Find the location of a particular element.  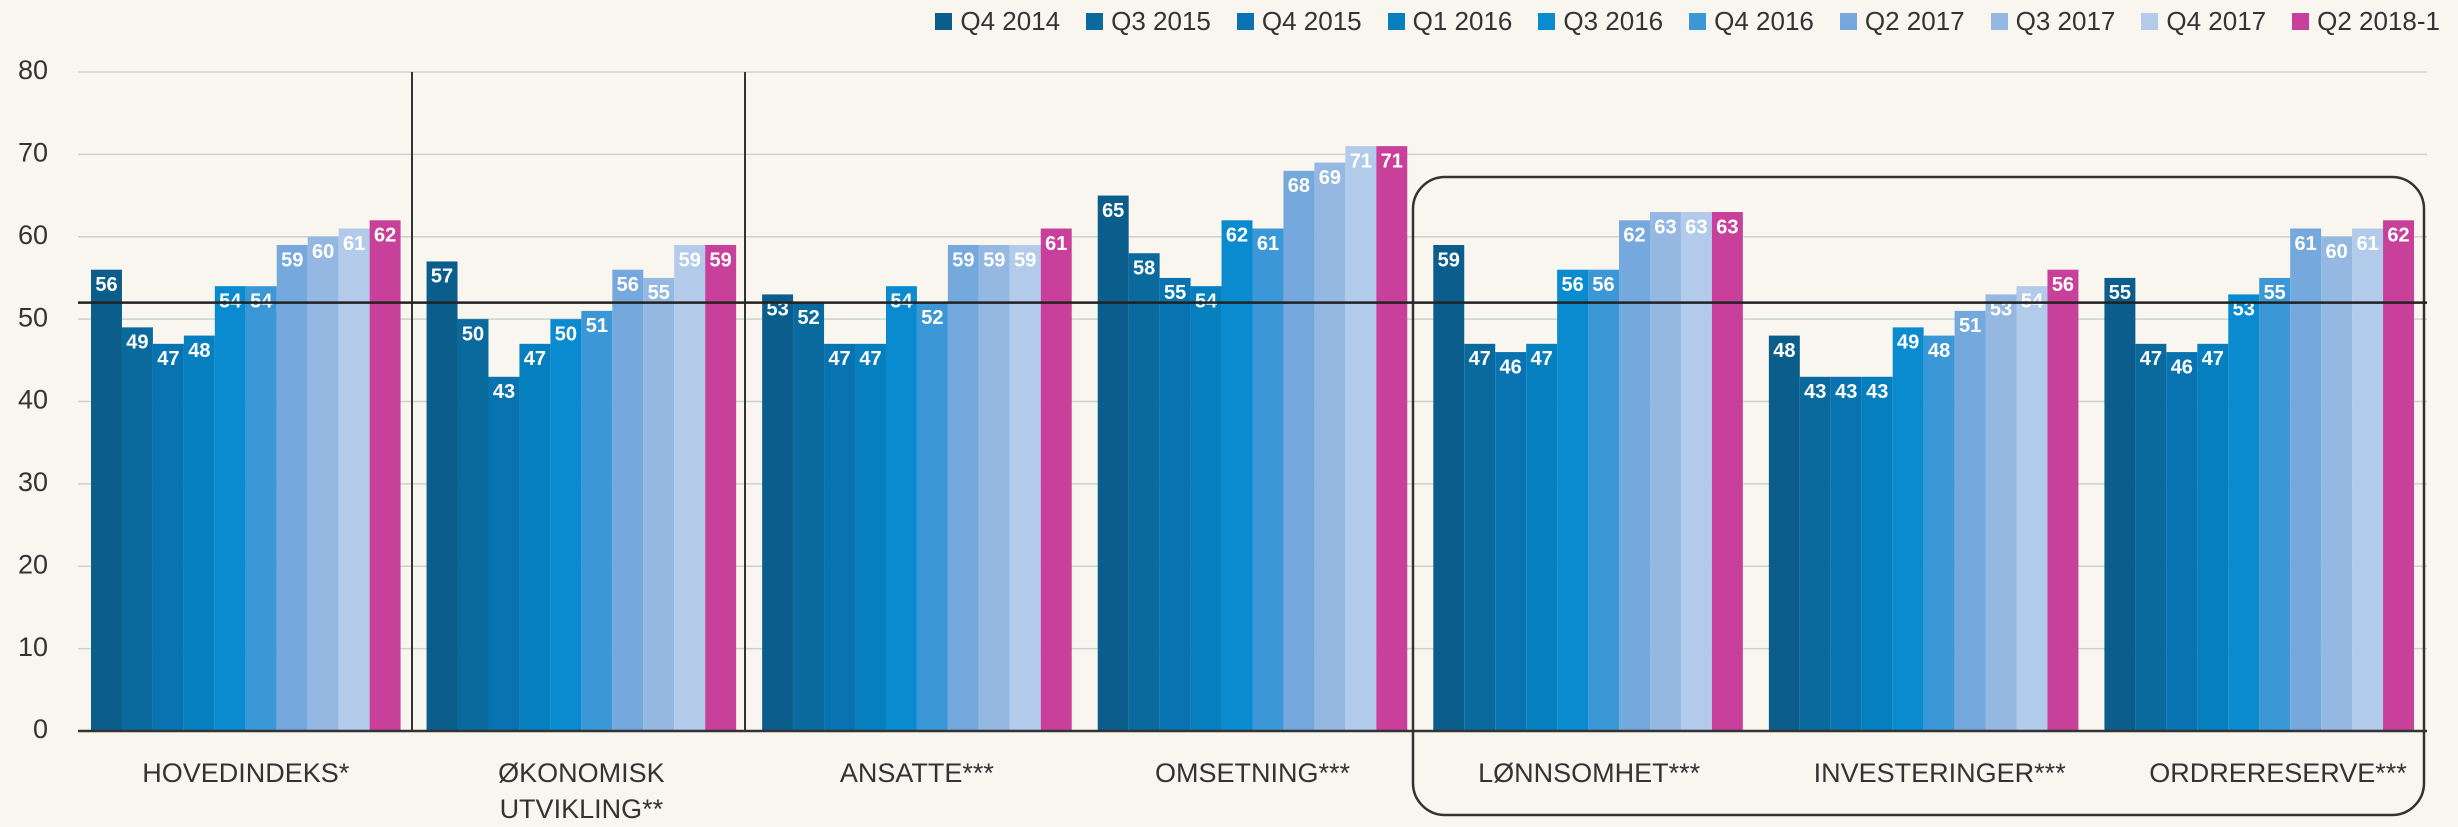

data-label: 51 is located at coordinates (597, 326).